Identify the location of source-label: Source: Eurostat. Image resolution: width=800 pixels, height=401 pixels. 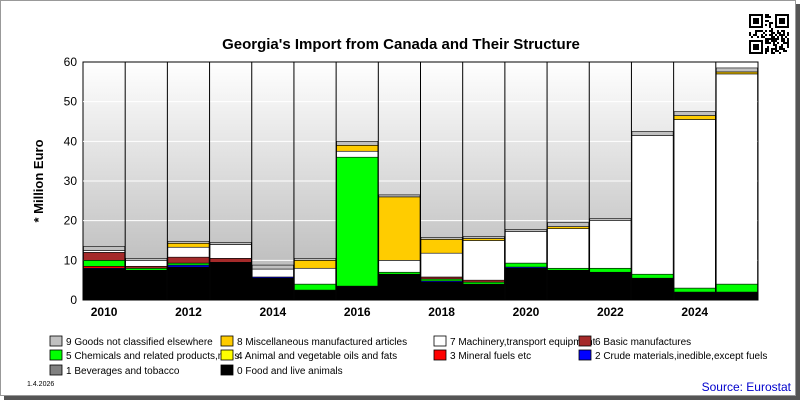
(747, 387).